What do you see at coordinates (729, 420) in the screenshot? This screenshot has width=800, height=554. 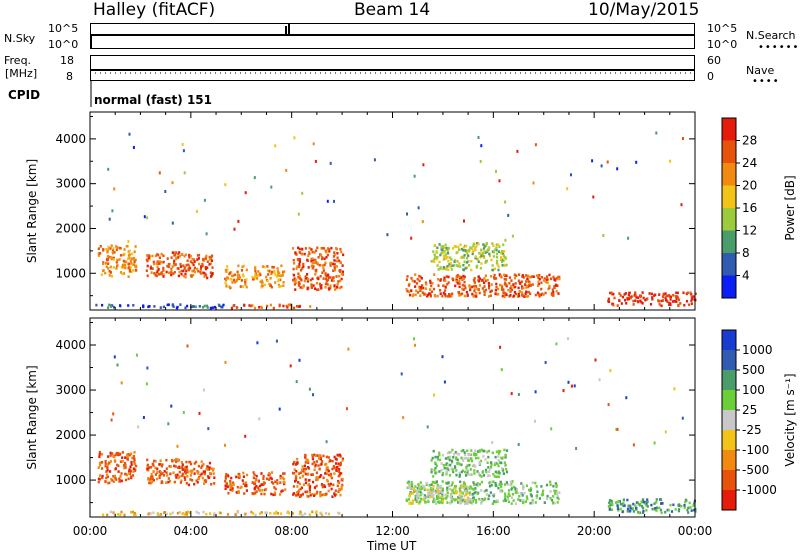 I see `colorbar-frame-velocity` at bounding box center [729, 420].